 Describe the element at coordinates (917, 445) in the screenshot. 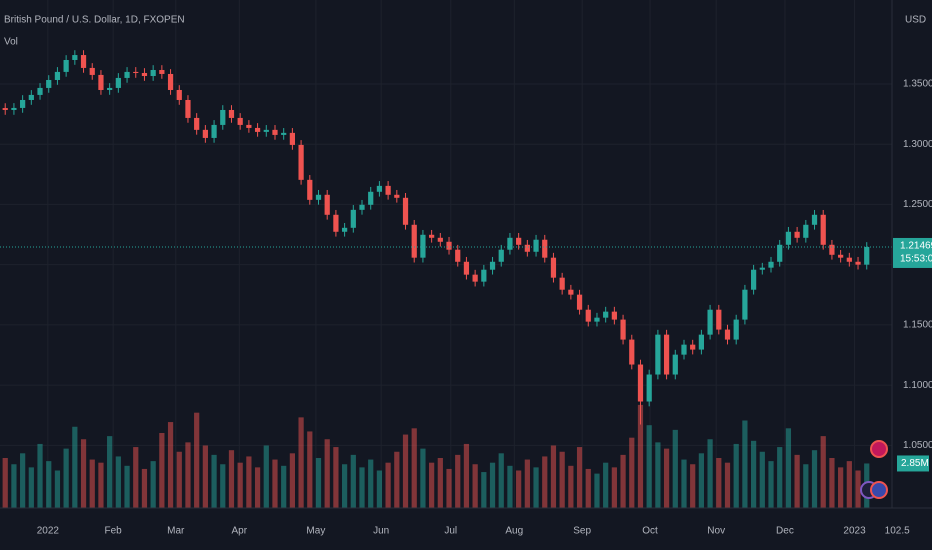

I see `y-tick-label: 1.05000` at that location.